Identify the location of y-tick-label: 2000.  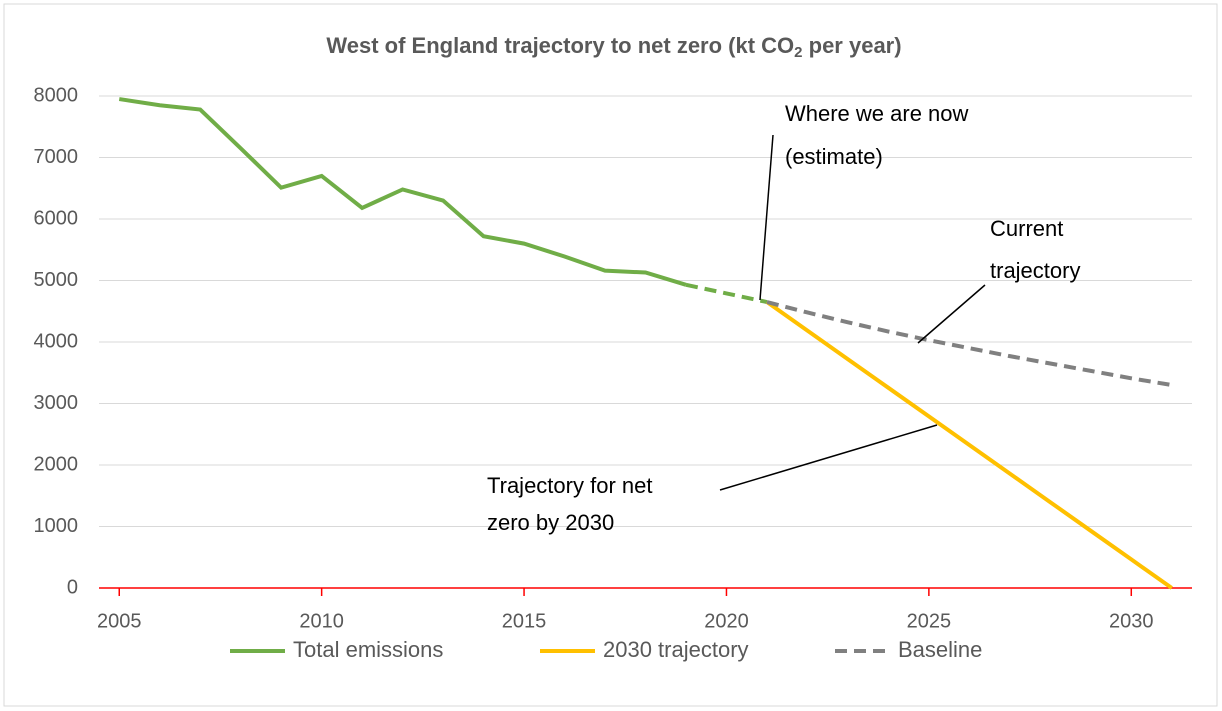
(56, 464).